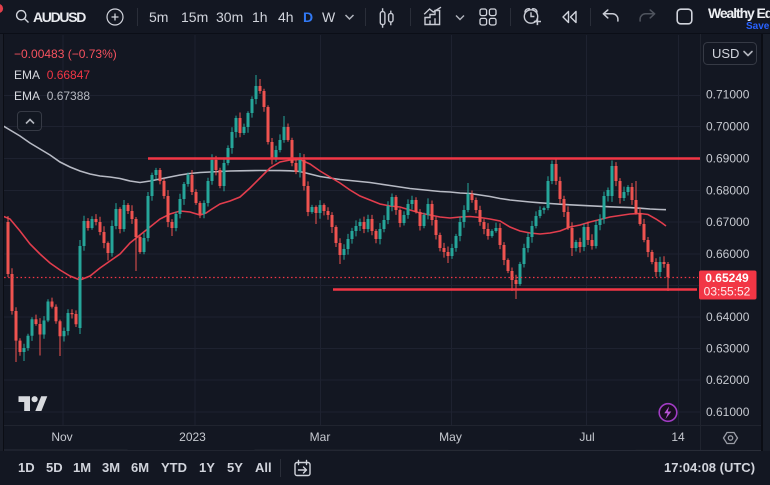 The image size is (770, 485). I want to click on svg-text: 0.63000, so click(728, 348).